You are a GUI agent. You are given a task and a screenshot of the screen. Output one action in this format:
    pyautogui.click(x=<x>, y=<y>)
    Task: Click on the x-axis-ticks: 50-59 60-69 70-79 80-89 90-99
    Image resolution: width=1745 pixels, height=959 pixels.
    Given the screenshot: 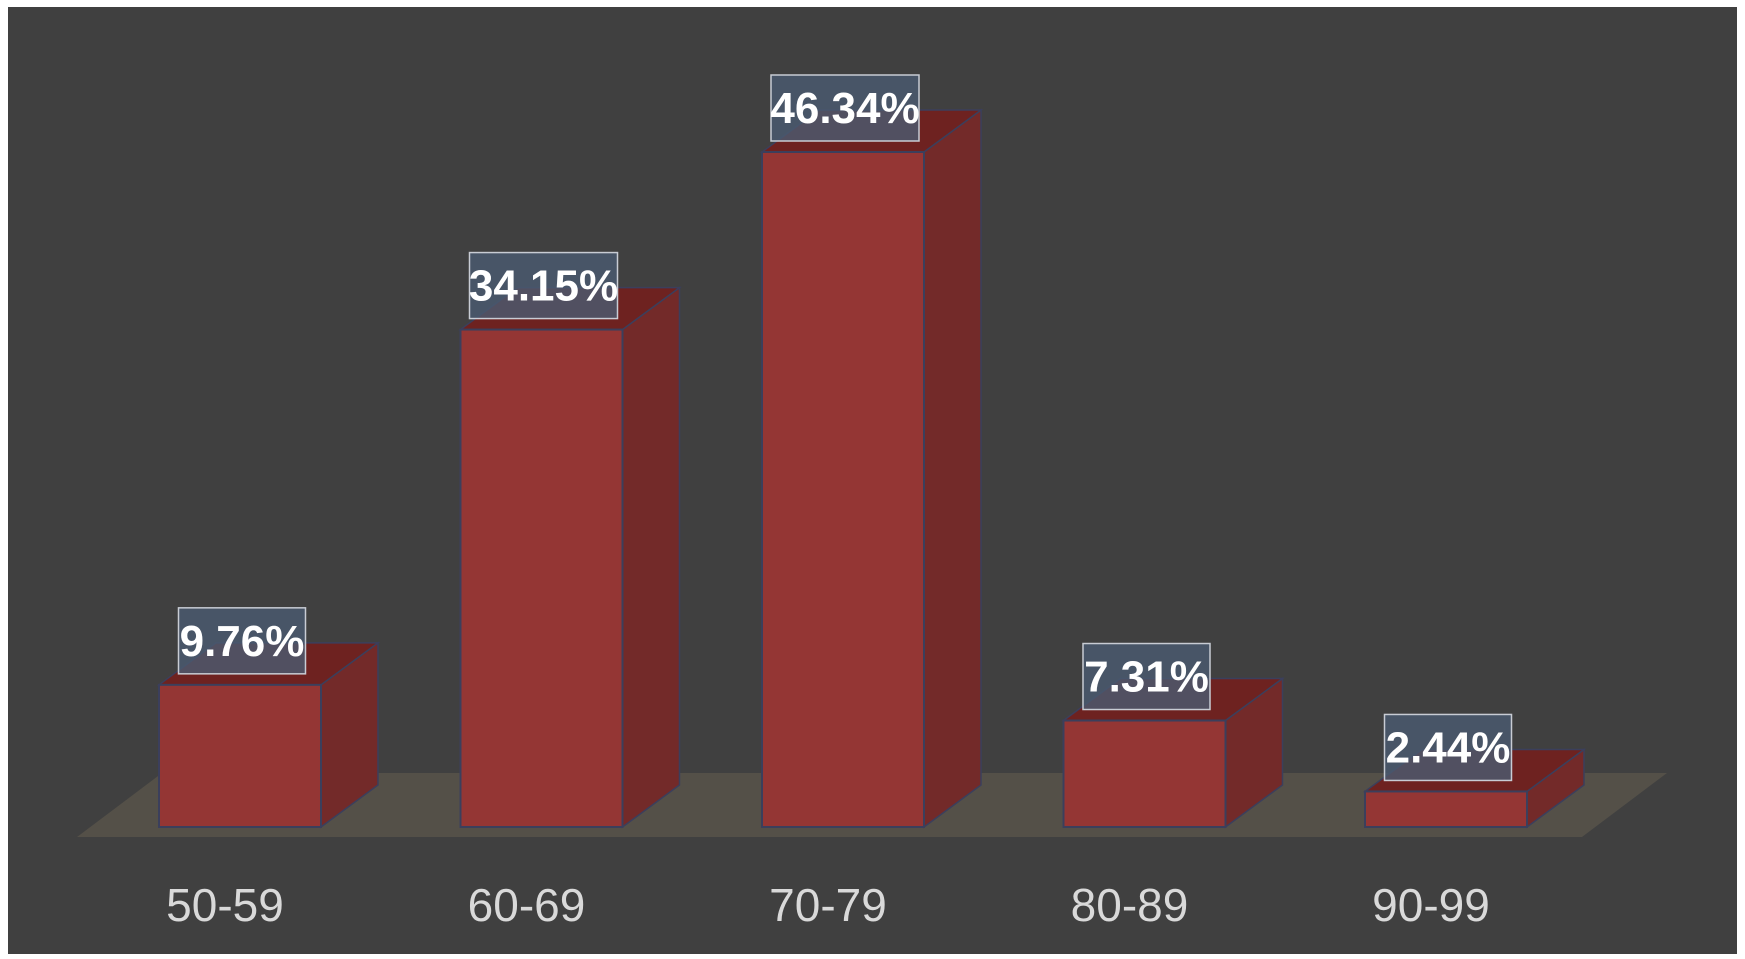 What is the action you would take?
    pyautogui.click(x=828, y=905)
    